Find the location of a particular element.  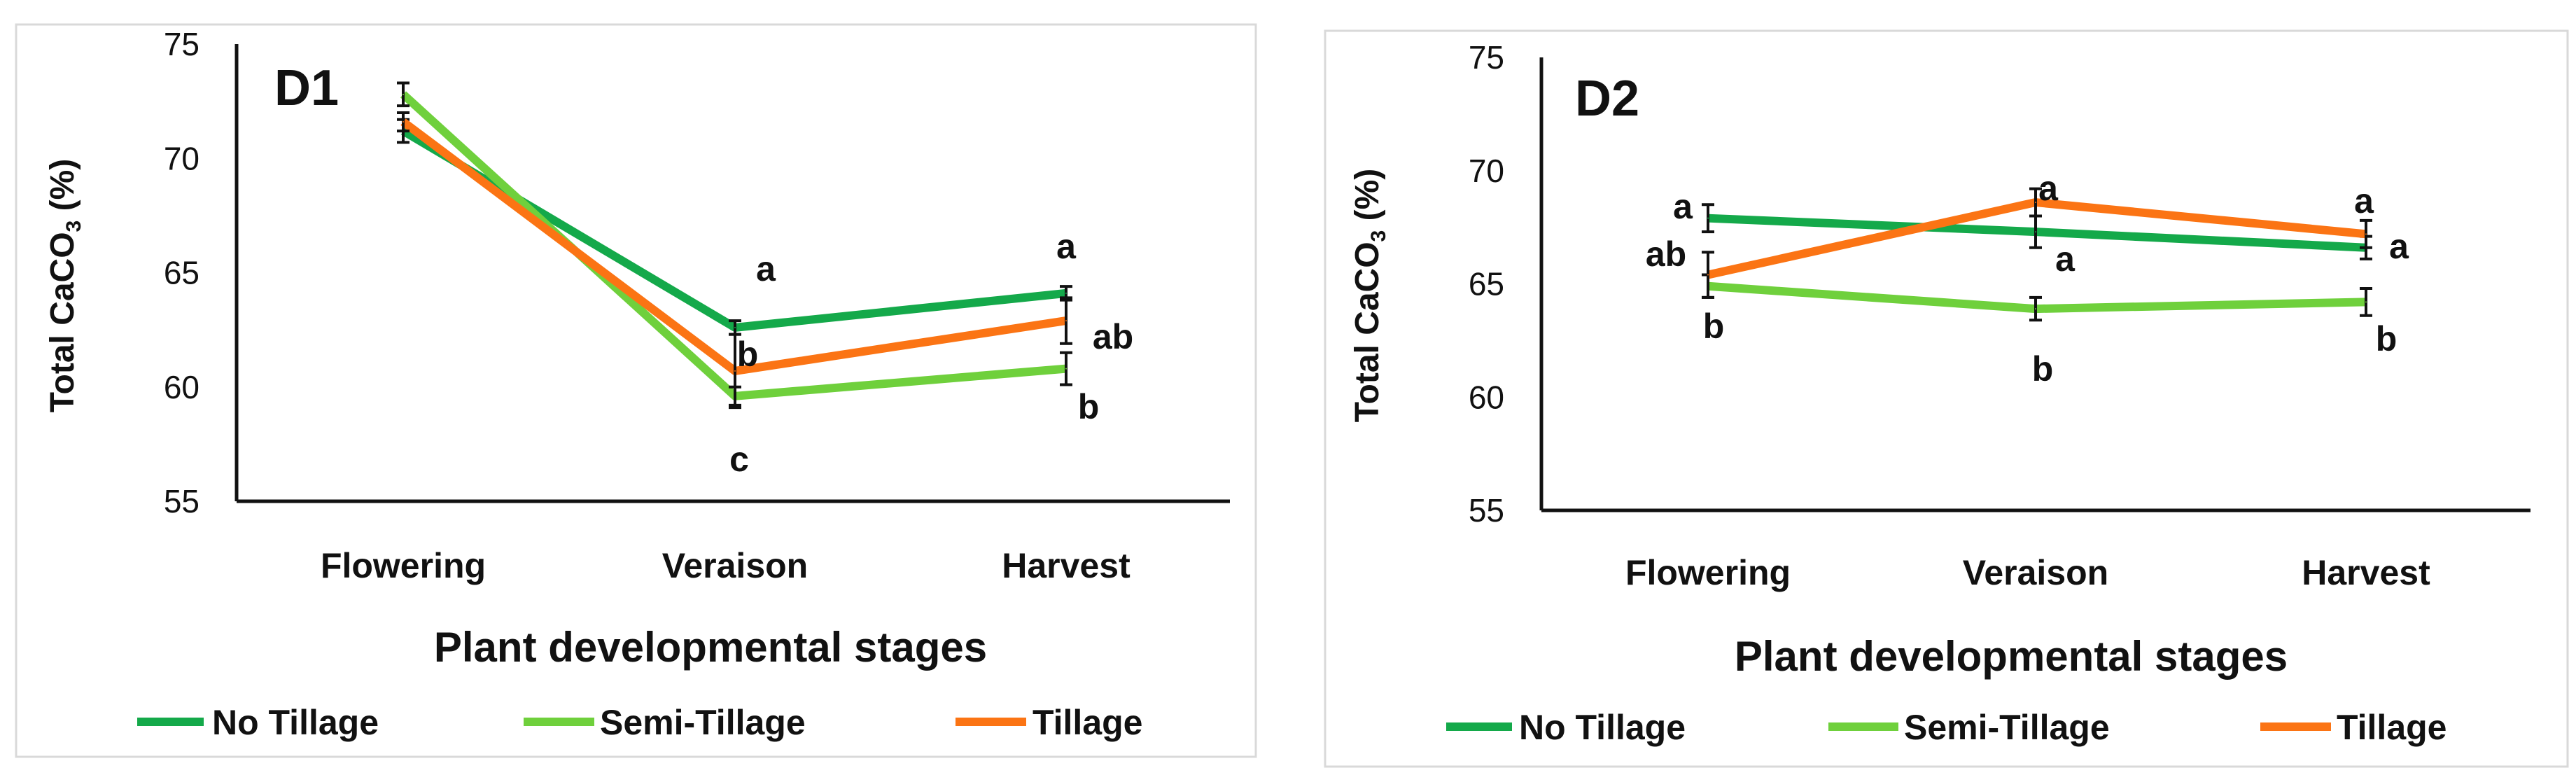

panel-label: D2 is located at coordinates (1607, 99).